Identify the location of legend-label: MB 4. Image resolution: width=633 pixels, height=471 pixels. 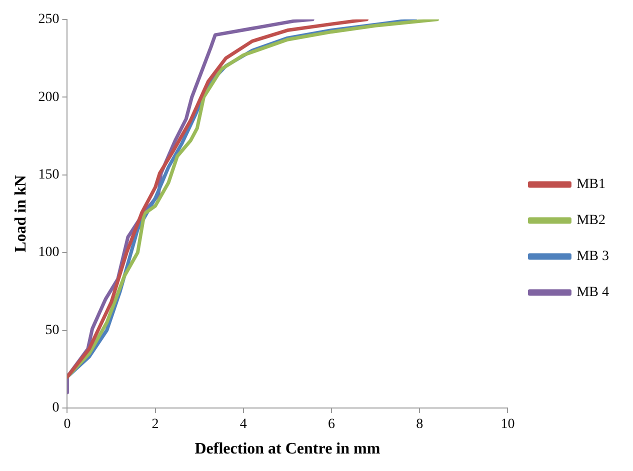
(593, 292).